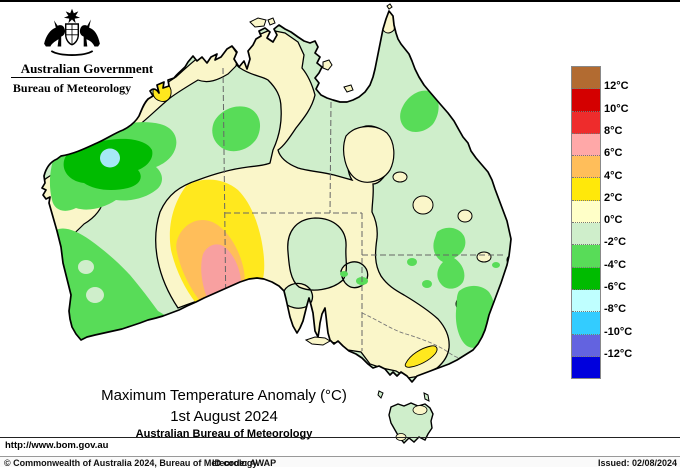 The height and width of the screenshot is (468, 680). I want to click on top-border-line, so click(340, 1).